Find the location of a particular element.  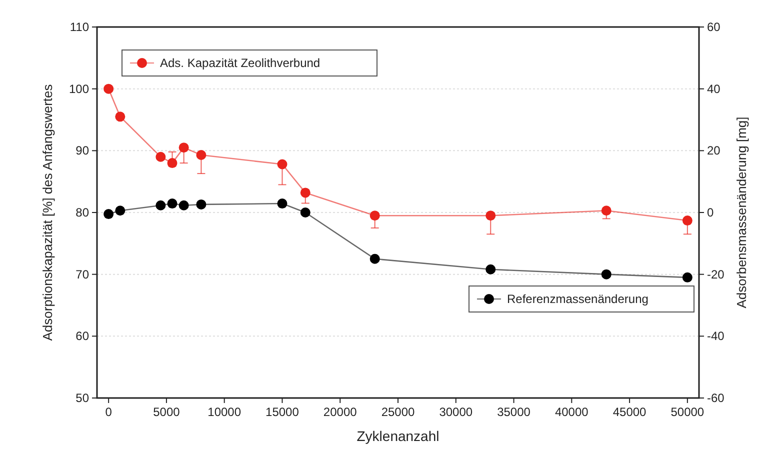

y2-tick-label: 60 is located at coordinates (714, 27).